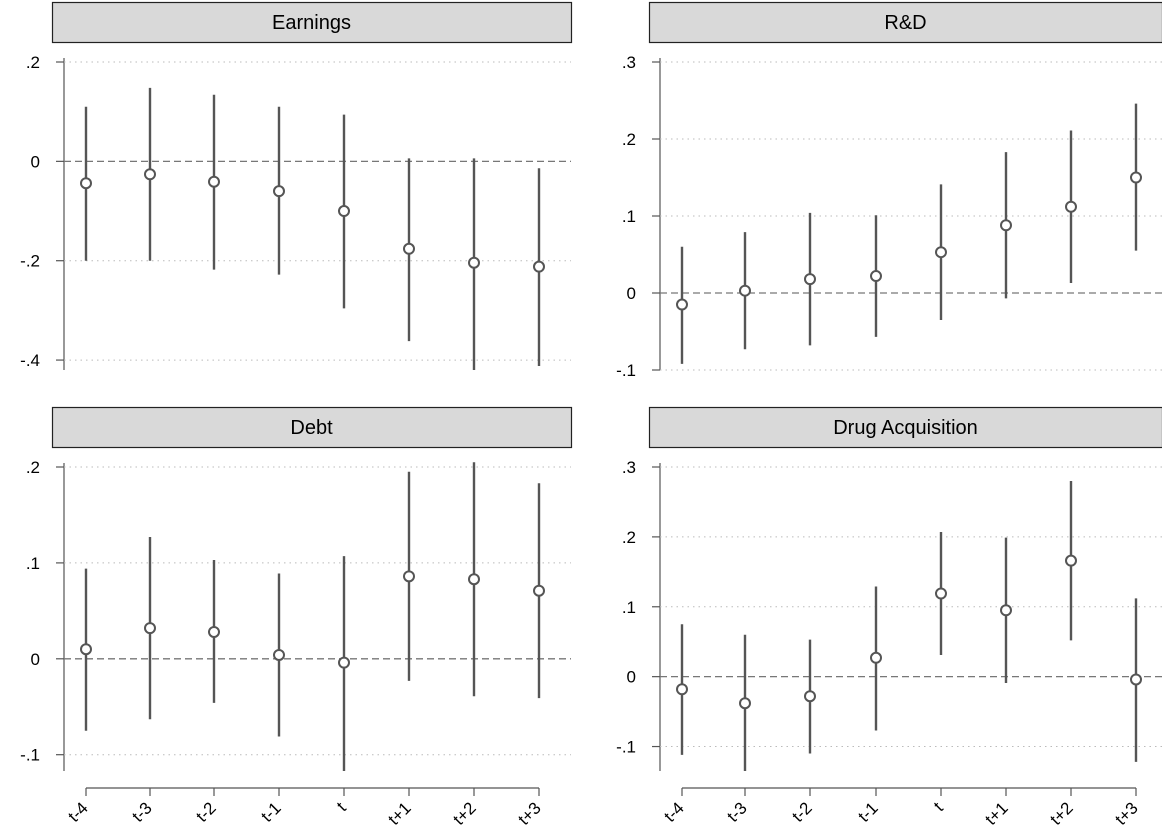 The width and height of the screenshot is (1162, 833). I want to click on y-tick-label: -.2, so click(30, 261).